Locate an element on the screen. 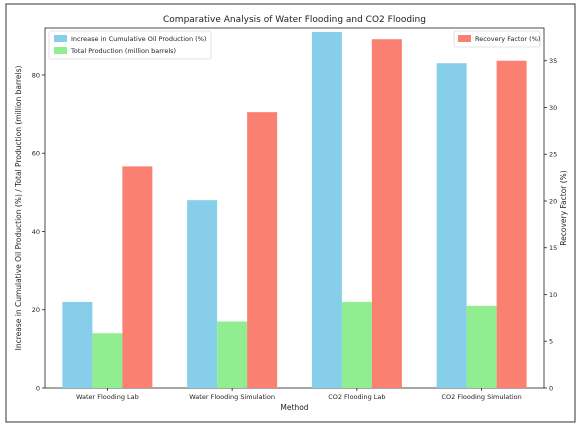 The height and width of the screenshot is (430, 581). legend-right-box is located at coordinates (497, 39).